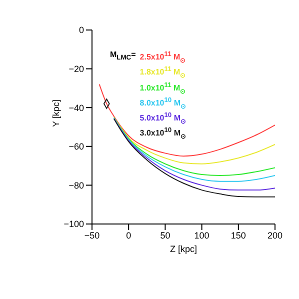  I want to click on x-tick-label: 100, so click(202, 235).